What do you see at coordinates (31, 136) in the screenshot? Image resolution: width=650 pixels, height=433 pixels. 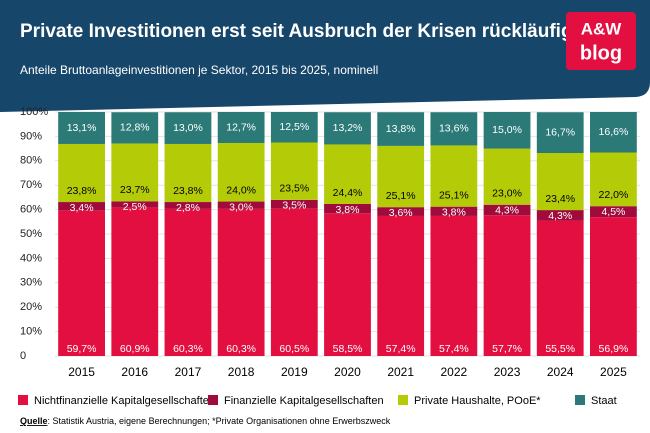 I see `y-tick-label: 90%` at bounding box center [31, 136].